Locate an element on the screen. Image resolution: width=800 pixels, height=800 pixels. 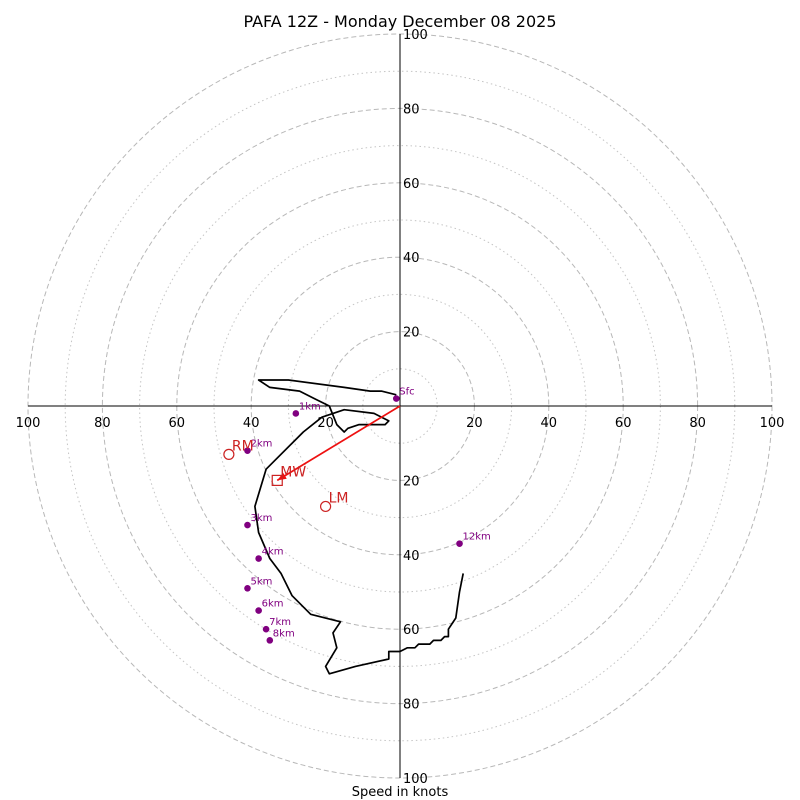
storm-motion-marker-lm is located at coordinates (326, 506).